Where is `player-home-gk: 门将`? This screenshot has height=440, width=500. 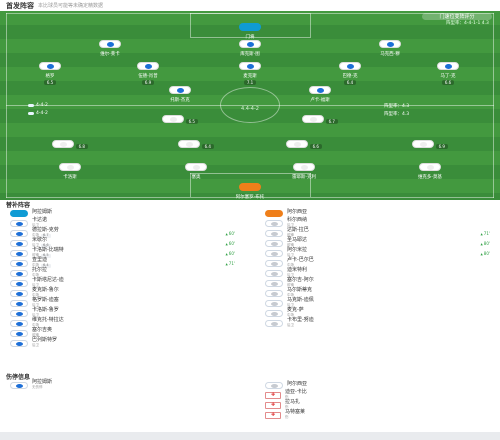
player-home-gk: 门将 is located at coordinates (250, 31).